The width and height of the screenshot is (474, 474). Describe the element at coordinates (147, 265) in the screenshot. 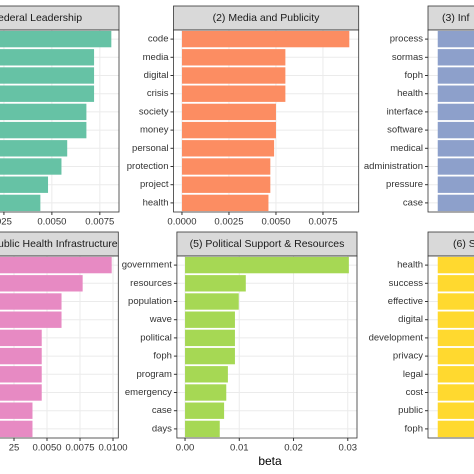

I see `y-tick-label: government` at that location.